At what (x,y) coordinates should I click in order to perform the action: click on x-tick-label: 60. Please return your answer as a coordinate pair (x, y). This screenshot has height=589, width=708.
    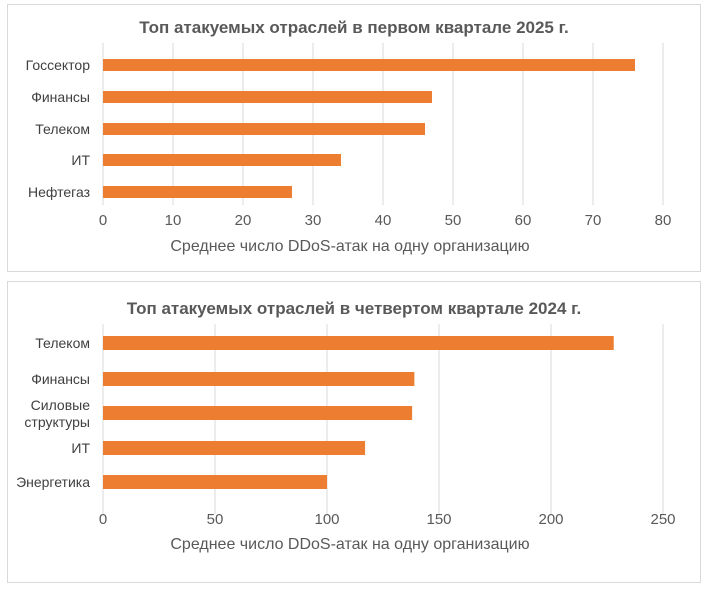
    Looking at the image, I should click on (523, 220).